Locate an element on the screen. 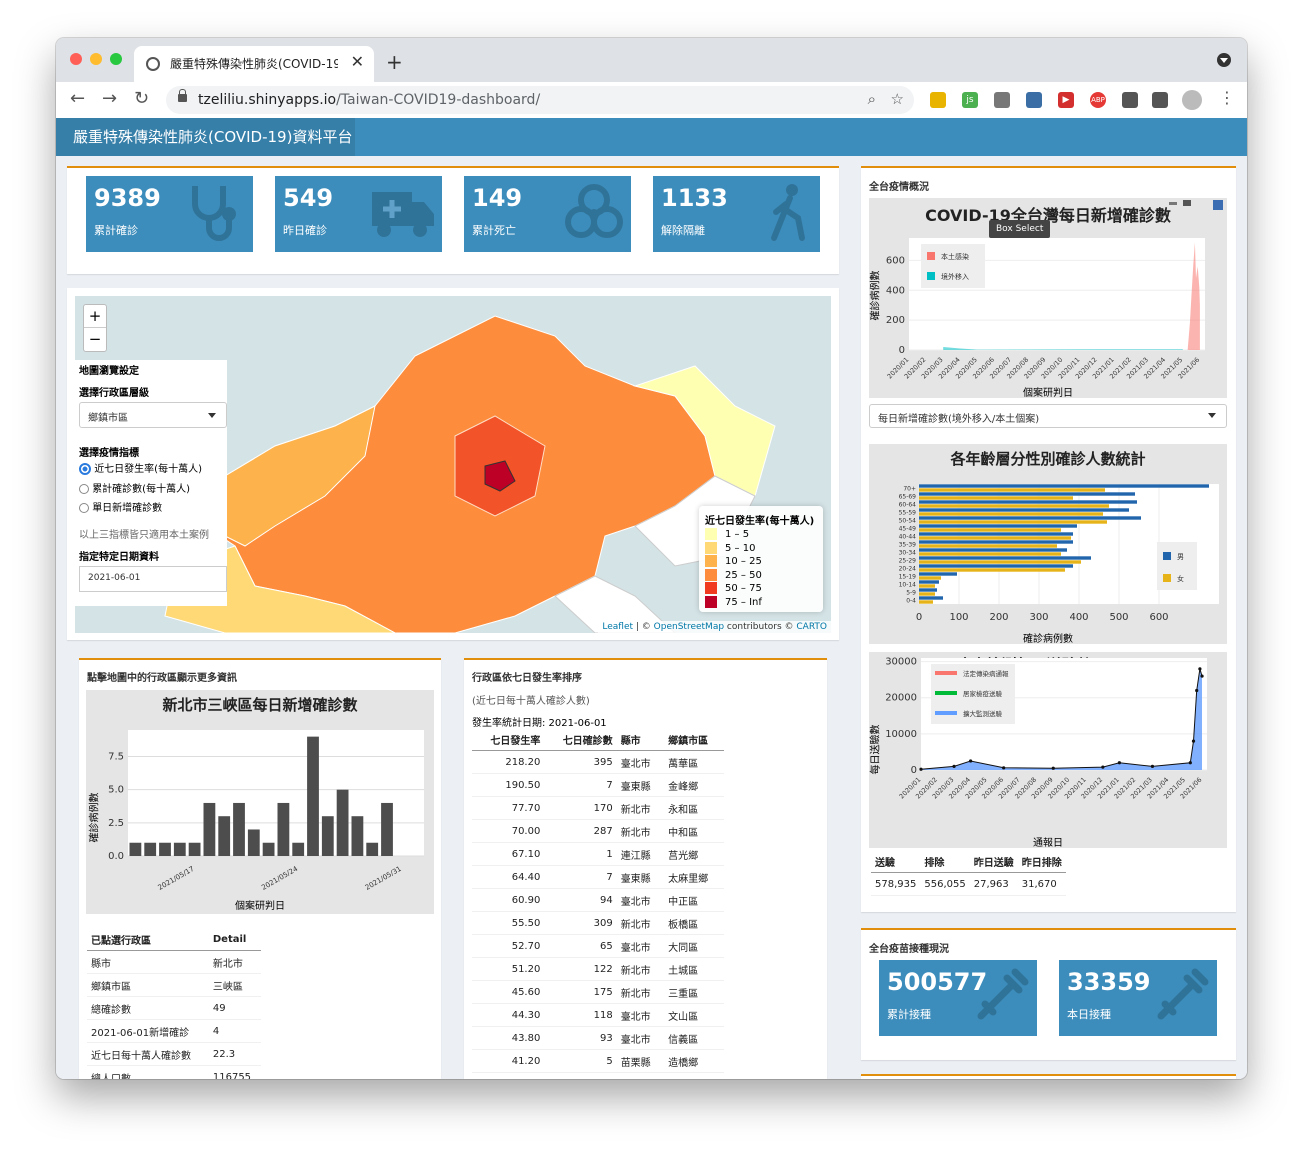  profile-avatar is located at coordinates (1192, 100).